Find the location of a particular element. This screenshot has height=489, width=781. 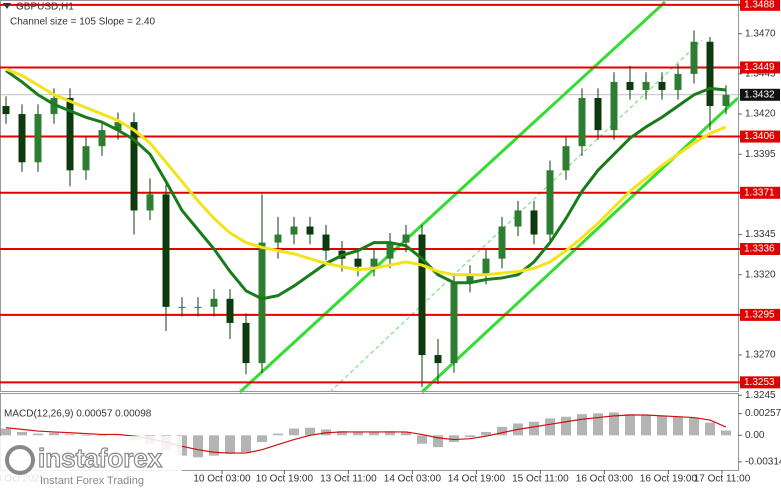

current-price-box is located at coordinates (760, 94).